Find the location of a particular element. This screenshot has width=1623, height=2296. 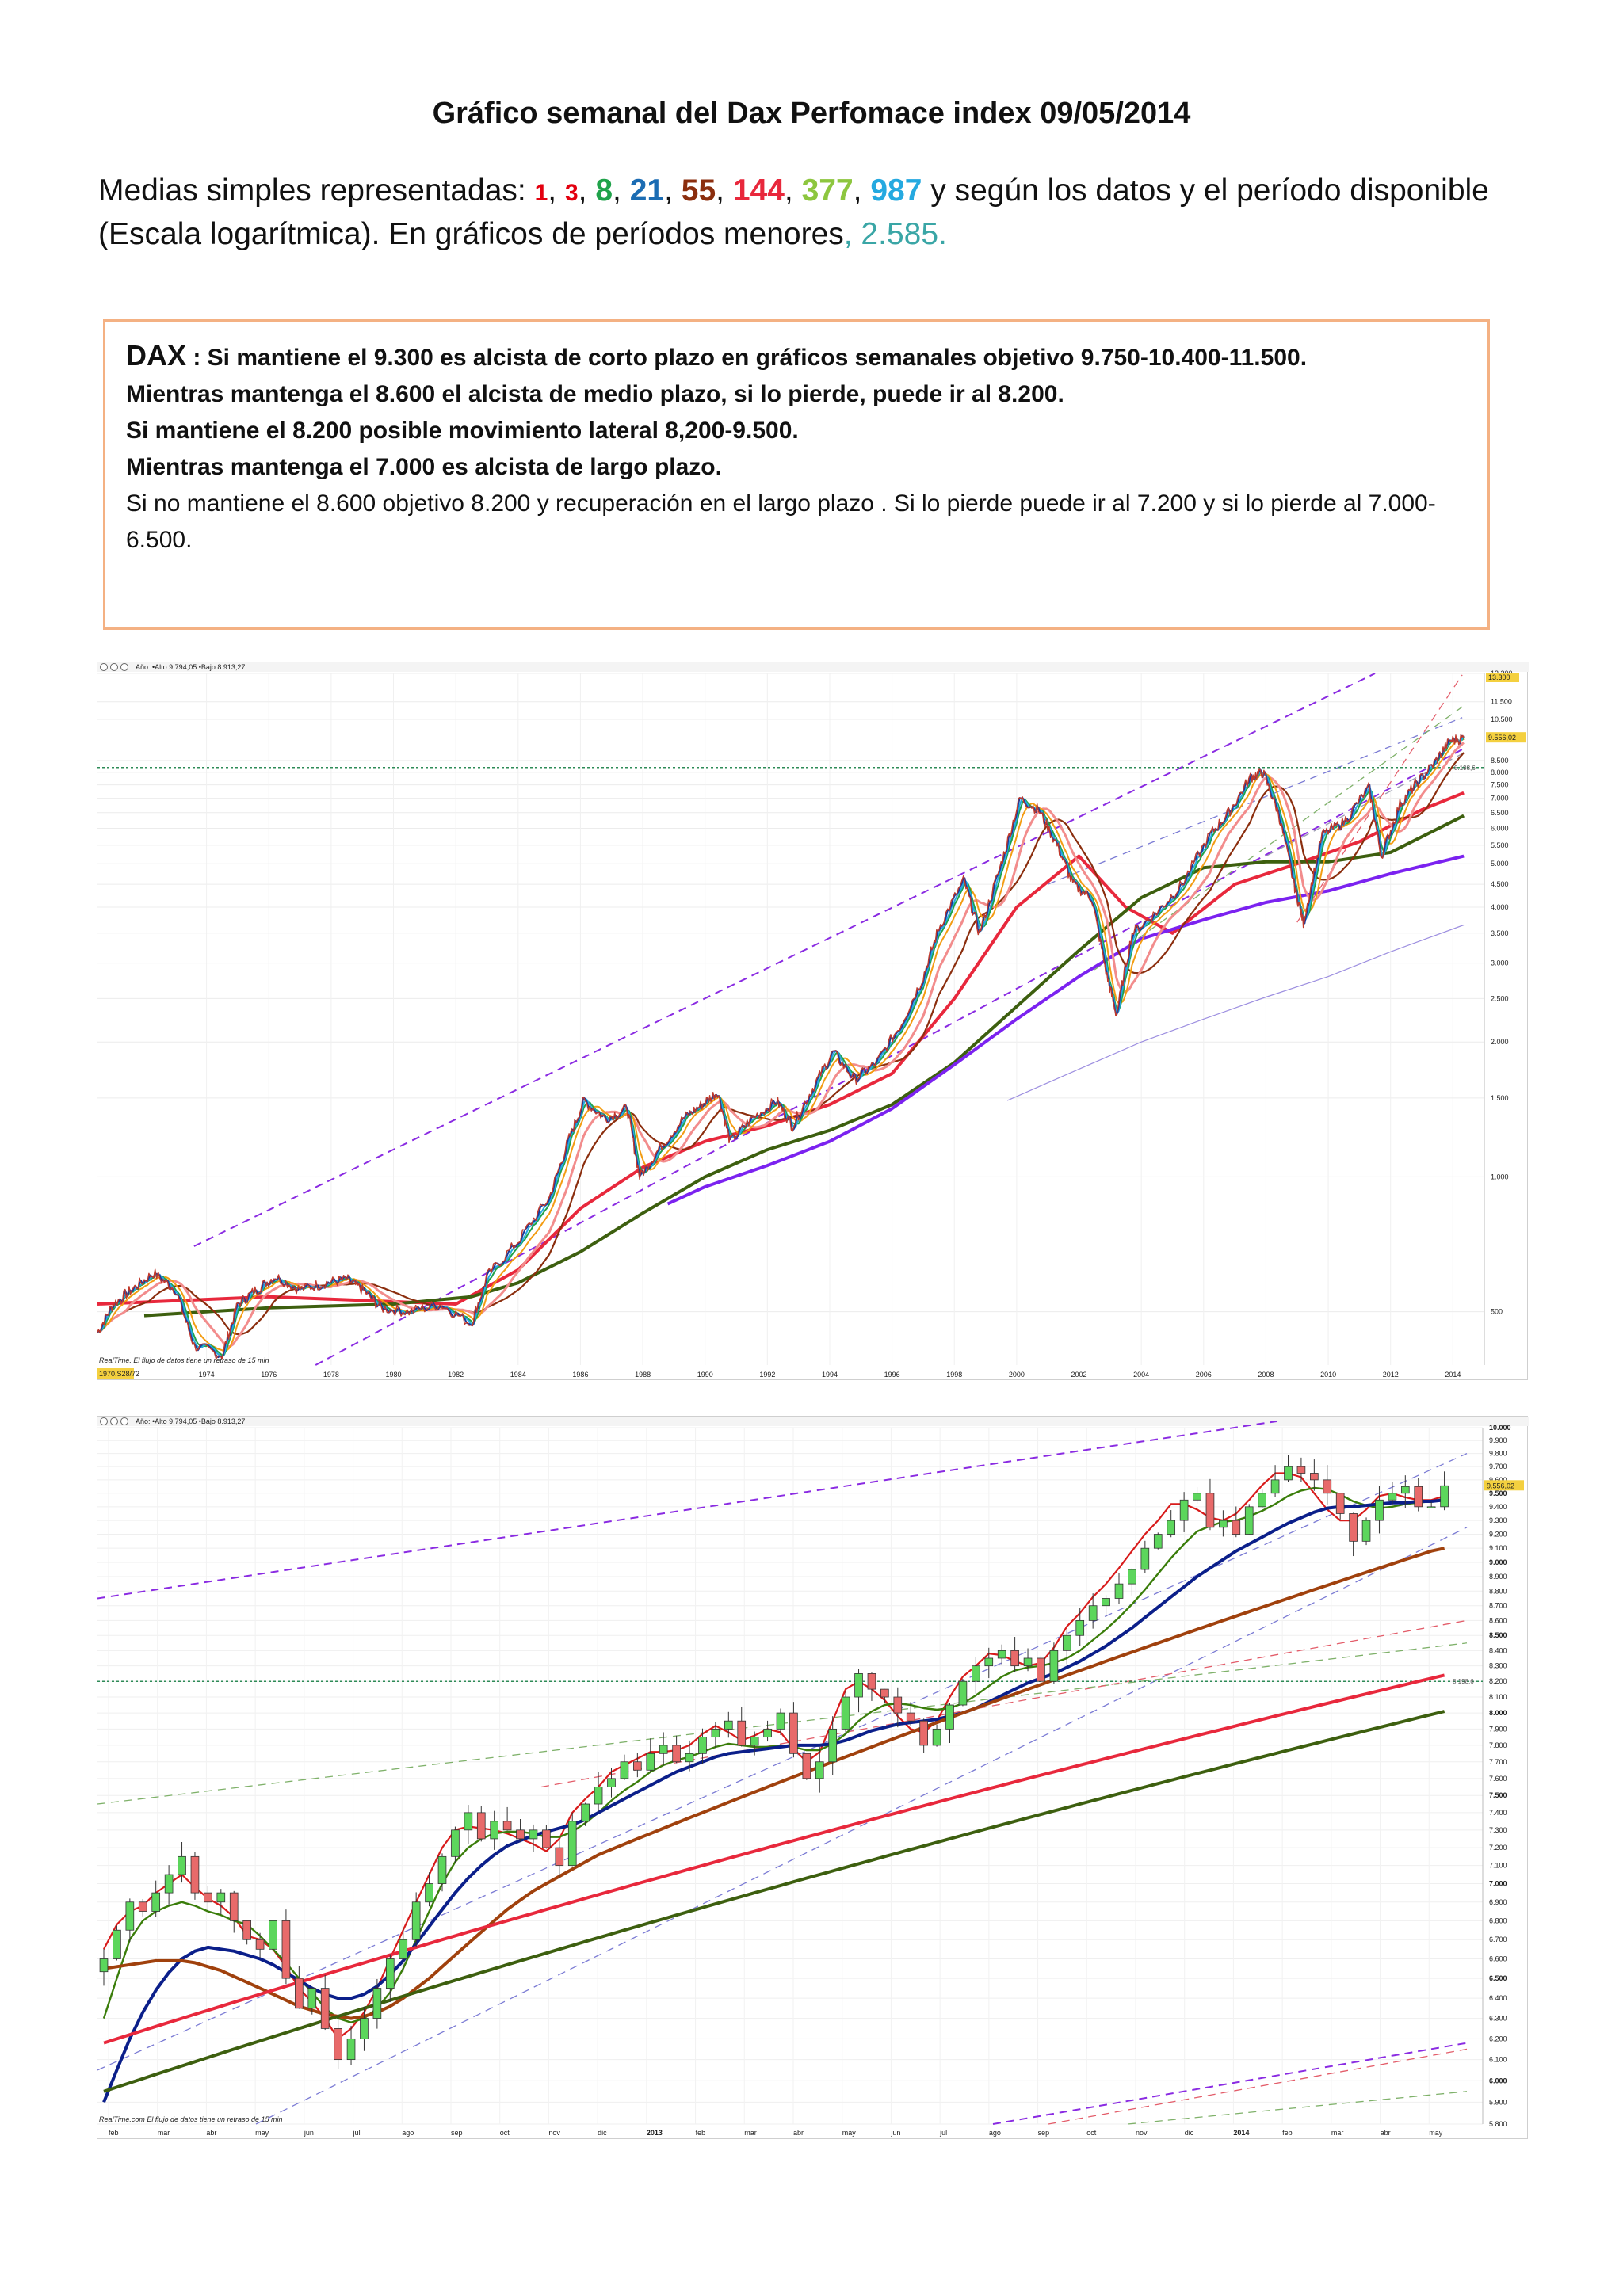

top-label: 13.300 is located at coordinates (1499, 677).